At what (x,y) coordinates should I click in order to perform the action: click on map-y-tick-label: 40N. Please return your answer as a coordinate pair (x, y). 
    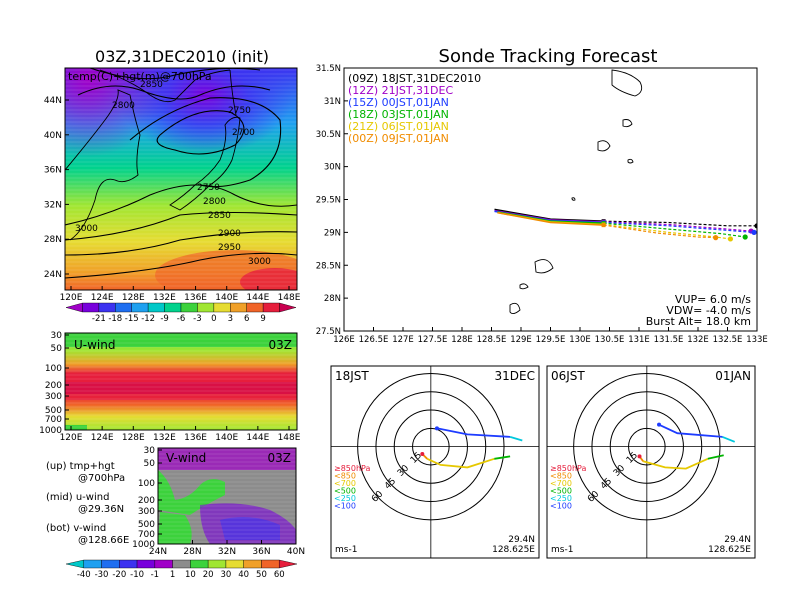
    Looking at the image, I should click on (53, 136).